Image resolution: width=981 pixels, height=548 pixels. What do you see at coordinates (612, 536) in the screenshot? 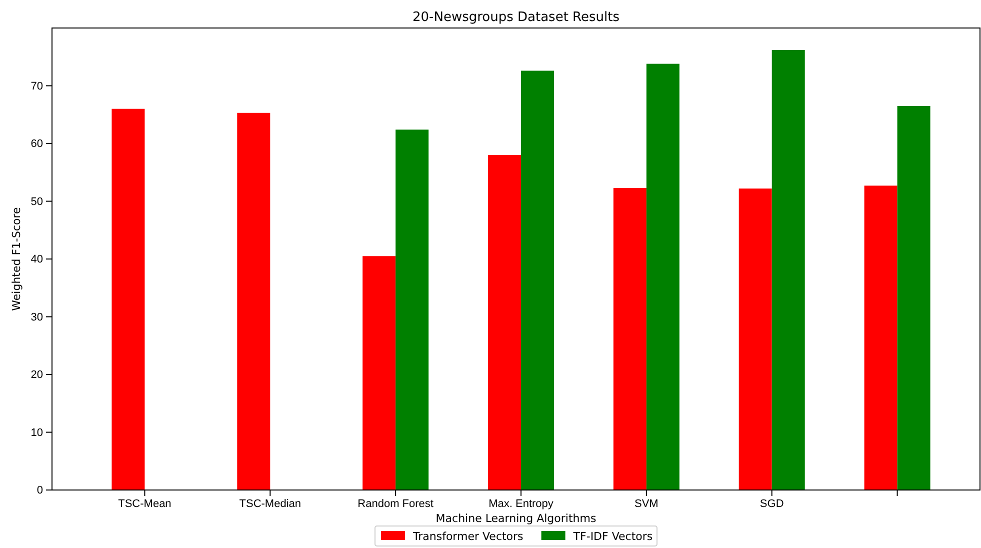
I see `legend-label: TF-IDF Vectors` at bounding box center [612, 536].